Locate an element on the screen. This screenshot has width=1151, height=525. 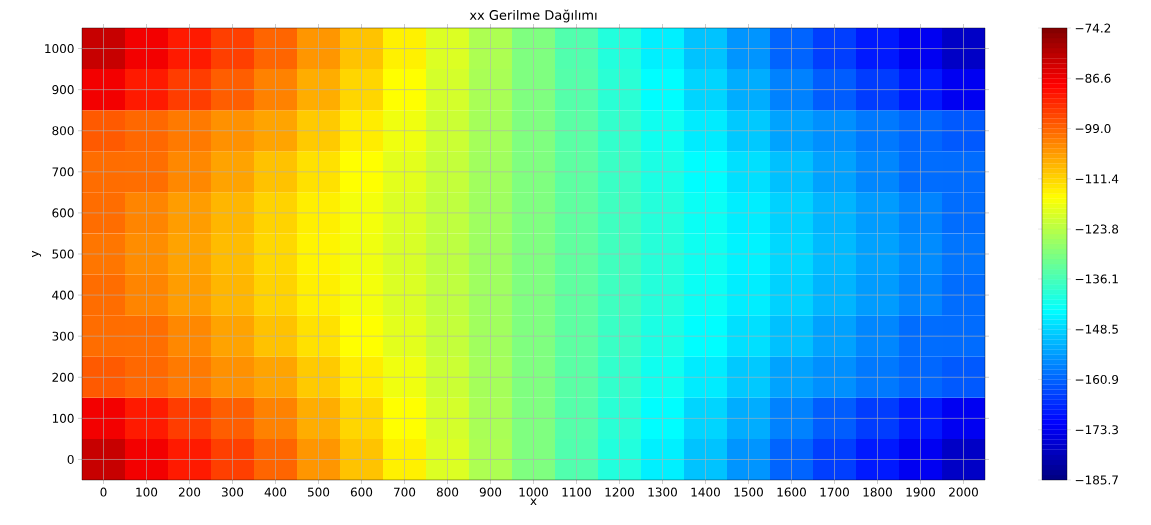
color-bar-label: −173.3 is located at coordinates (1096, 430).